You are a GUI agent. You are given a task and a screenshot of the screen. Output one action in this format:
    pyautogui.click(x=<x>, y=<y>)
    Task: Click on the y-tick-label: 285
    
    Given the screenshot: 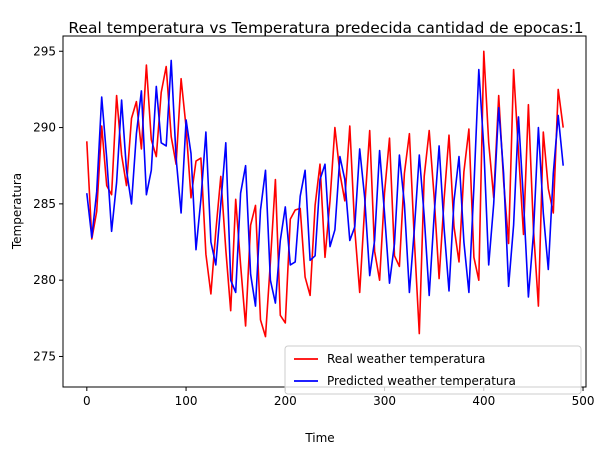 What is the action you would take?
    pyautogui.click(x=44, y=204)
    